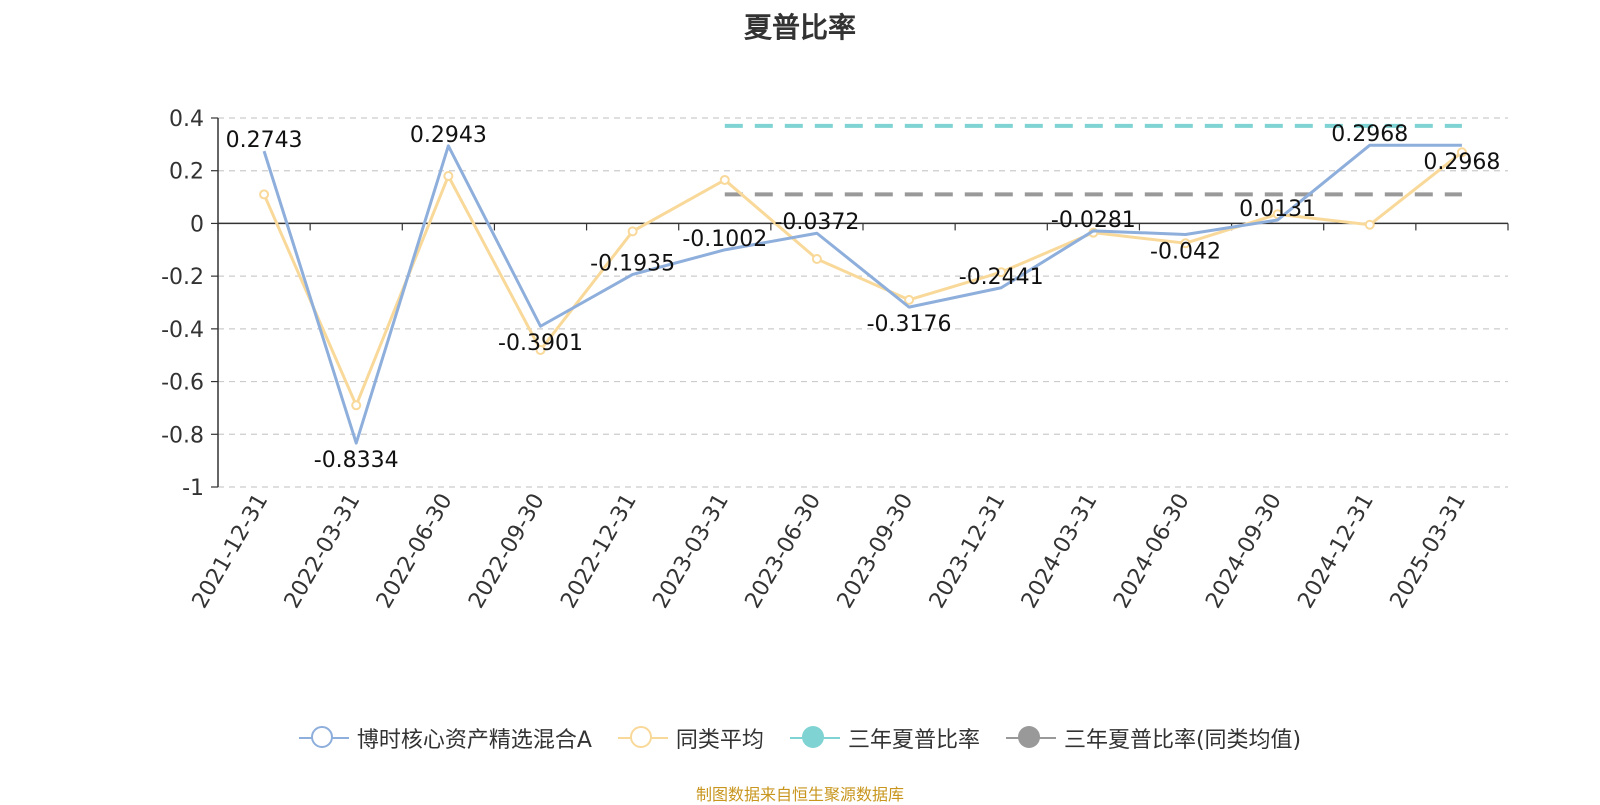 This screenshot has height=805, width=1600. Describe the element at coordinates (186, 119) in the screenshot. I see `y-tick-label: 0.4` at that location.